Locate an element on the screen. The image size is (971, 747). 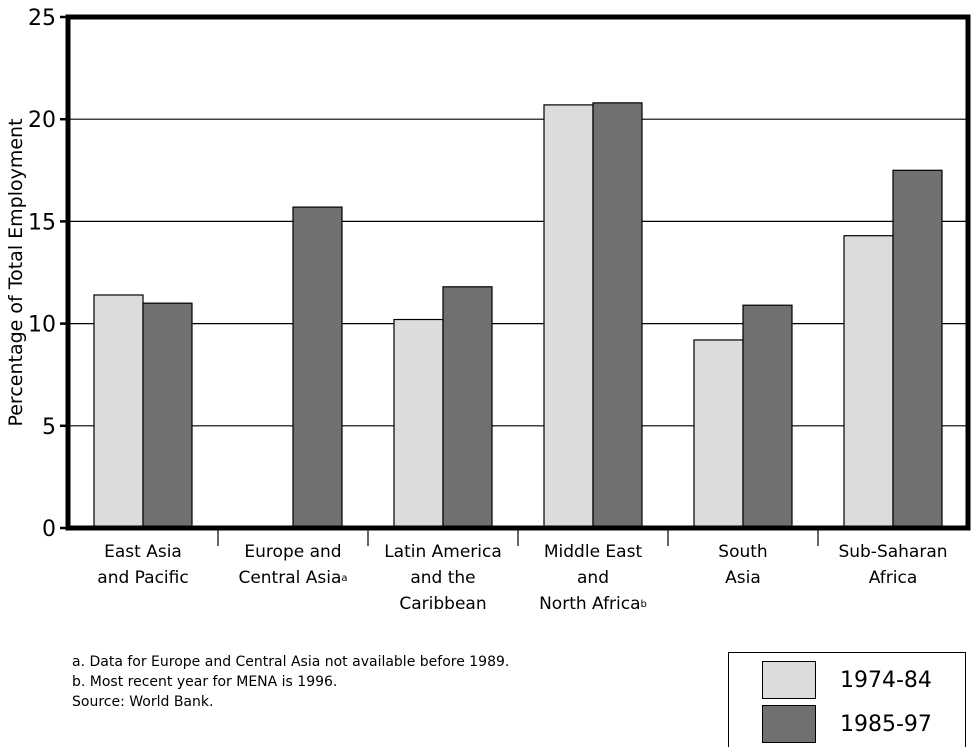
source-note: Source: World Bank. is located at coordinates (143, 702).